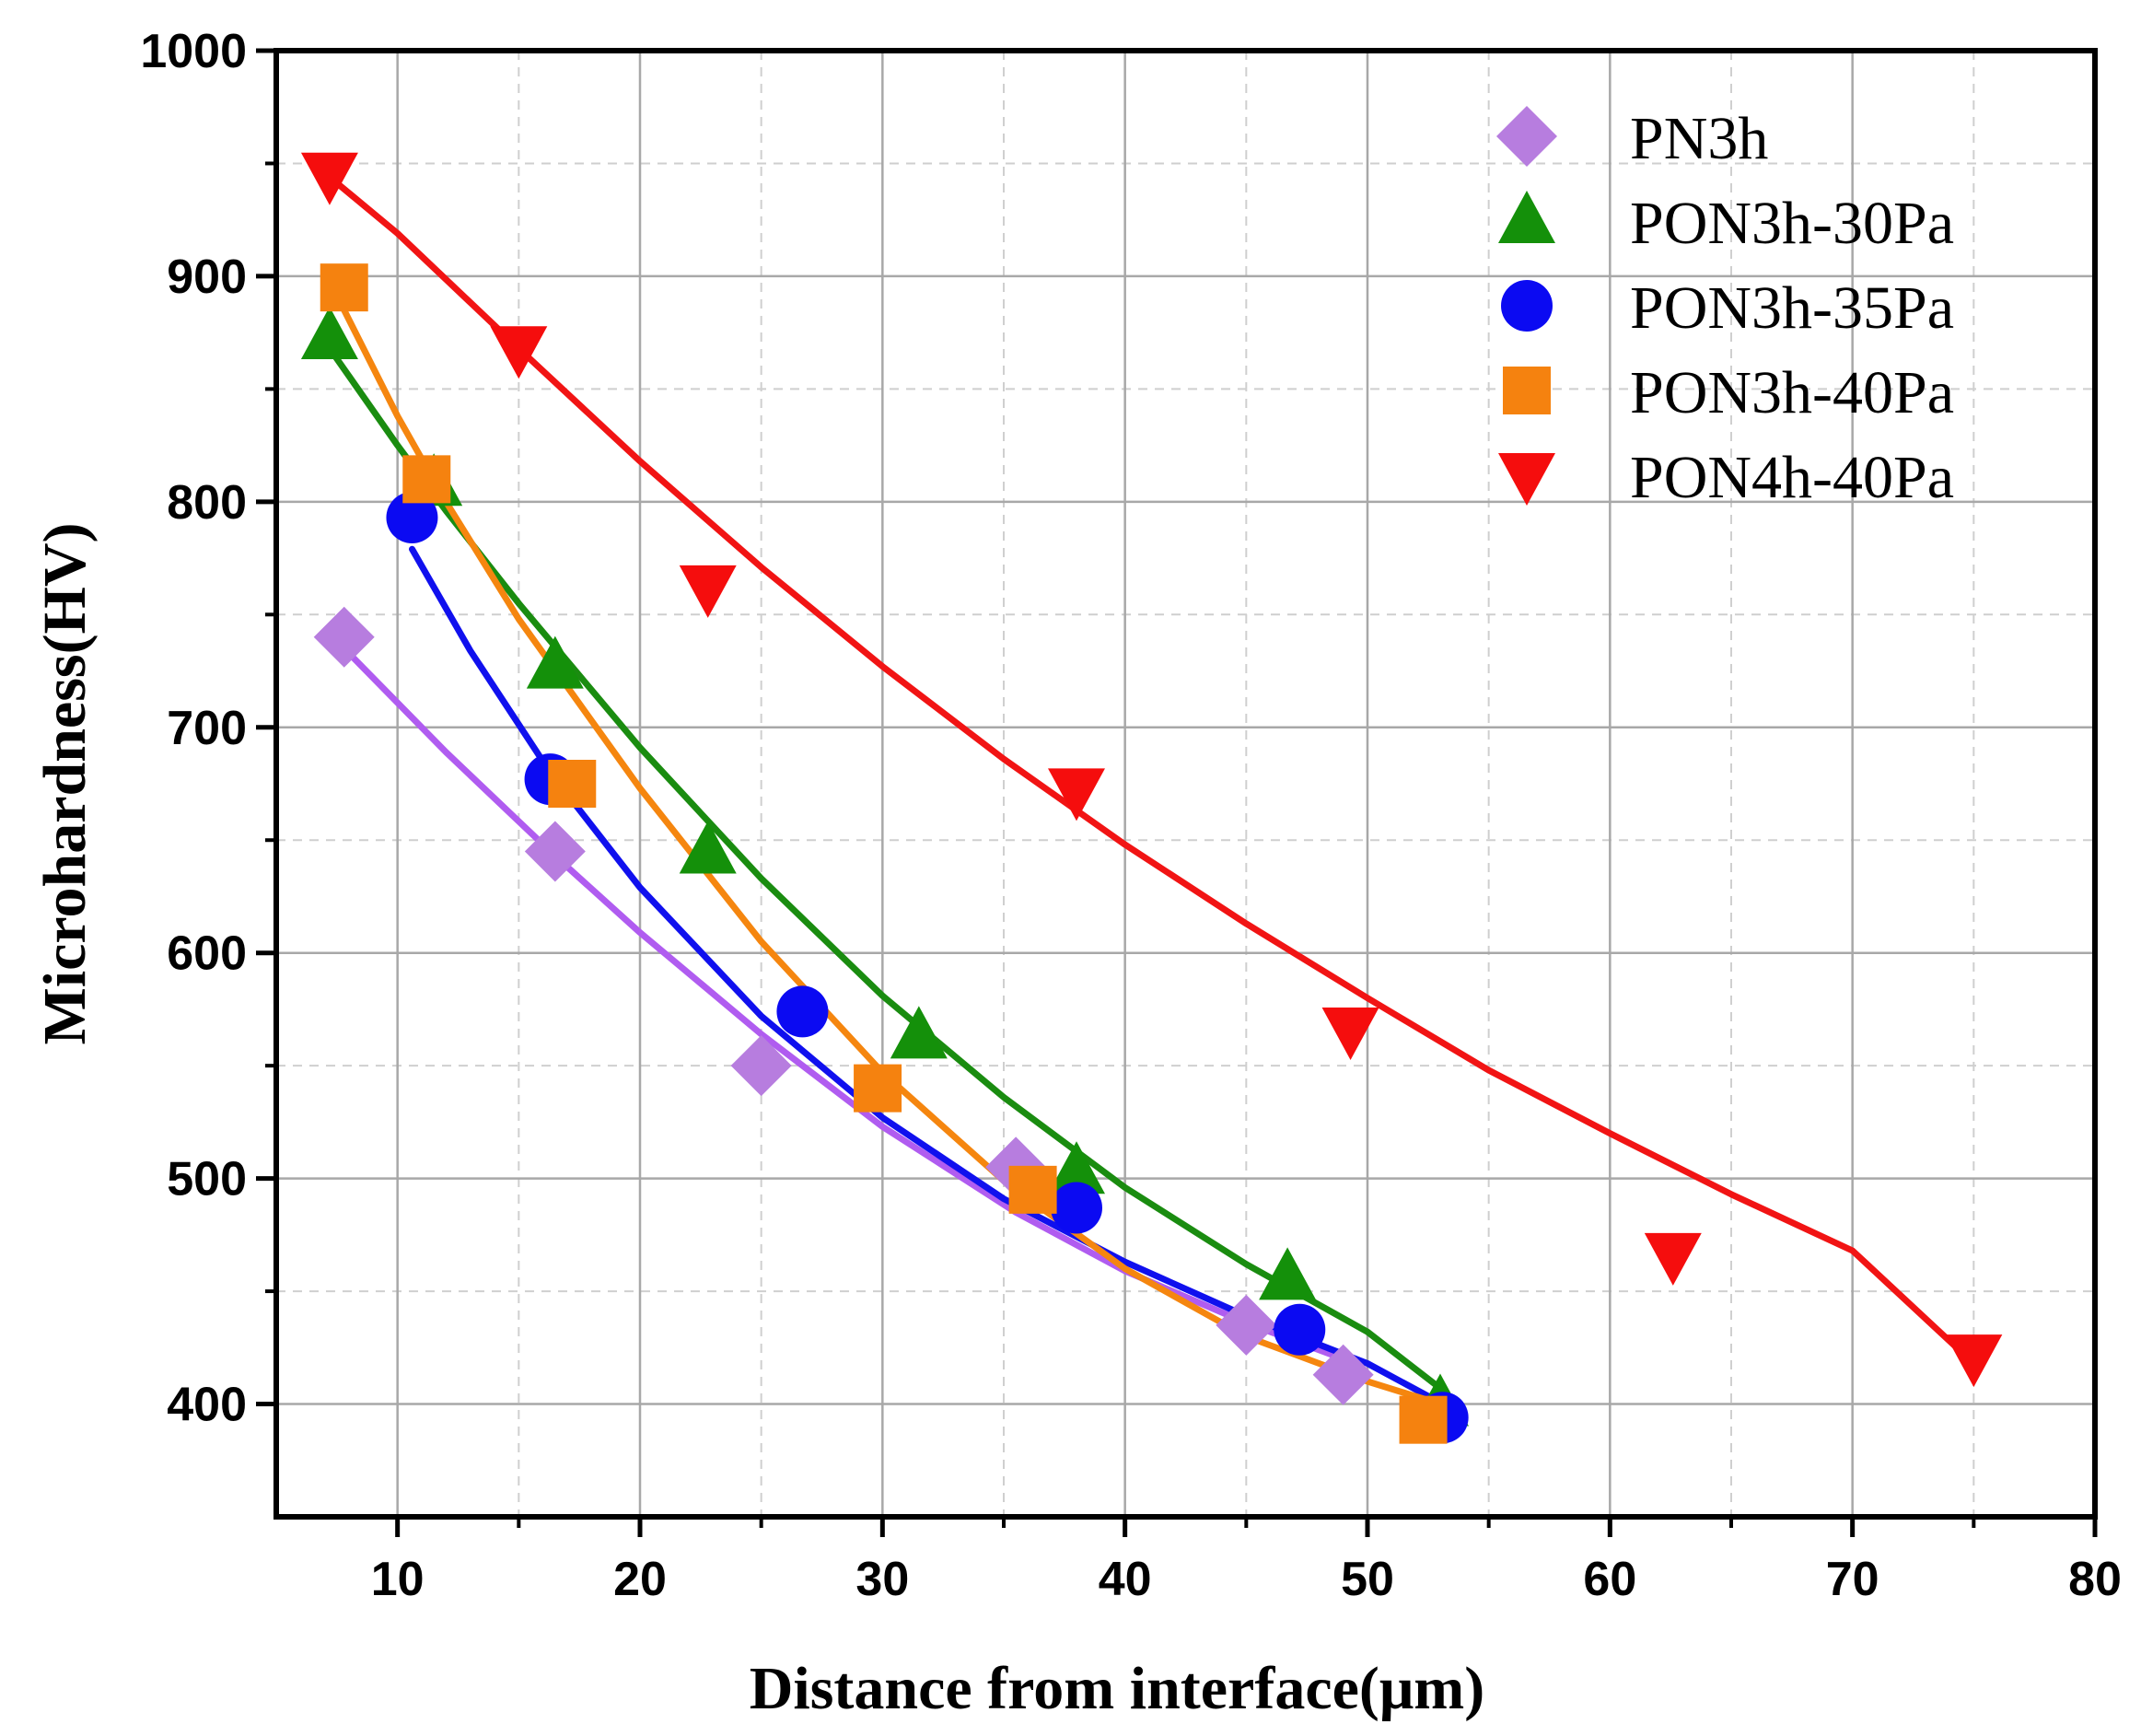 Image resolution: width=2141 pixels, height=1736 pixels. What do you see at coordinates (207, 277) in the screenshot?
I see `y-tick-label: 900` at bounding box center [207, 277].